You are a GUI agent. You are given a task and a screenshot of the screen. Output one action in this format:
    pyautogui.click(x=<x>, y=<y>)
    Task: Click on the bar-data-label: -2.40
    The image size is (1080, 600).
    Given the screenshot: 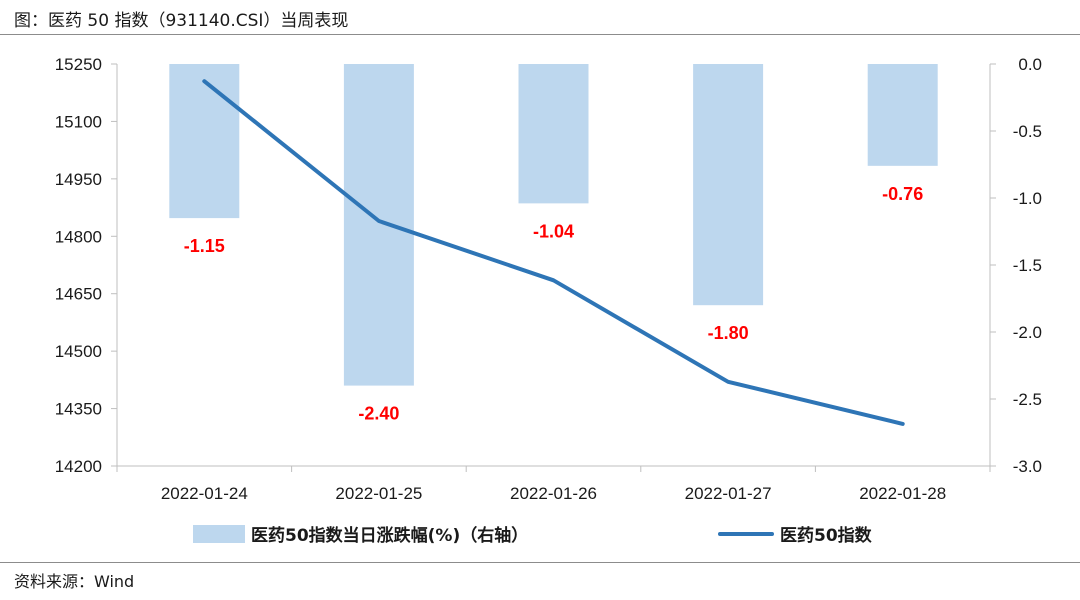 What is the action you would take?
    pyautogui.click(x=378, y=414)
    